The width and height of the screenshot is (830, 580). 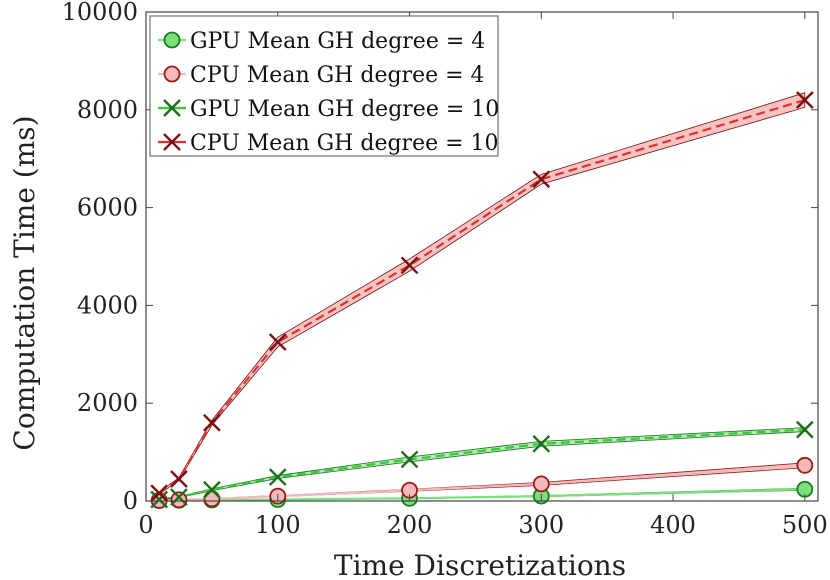 What do you see at coordinates (145, 525) in the screenshot?
I see `x-tick-label: 0` at bounding box center [145, 525].